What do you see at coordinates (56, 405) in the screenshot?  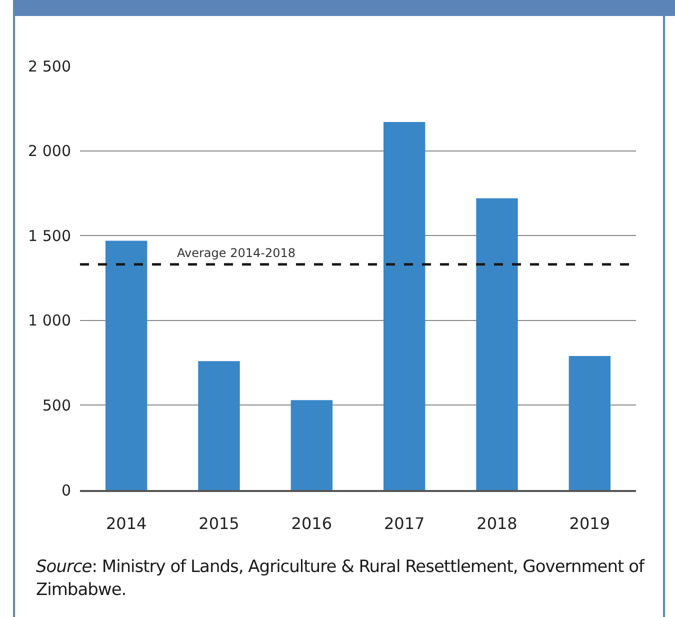 I see `y-tick-label: 500` at bounding box center [56, 405].